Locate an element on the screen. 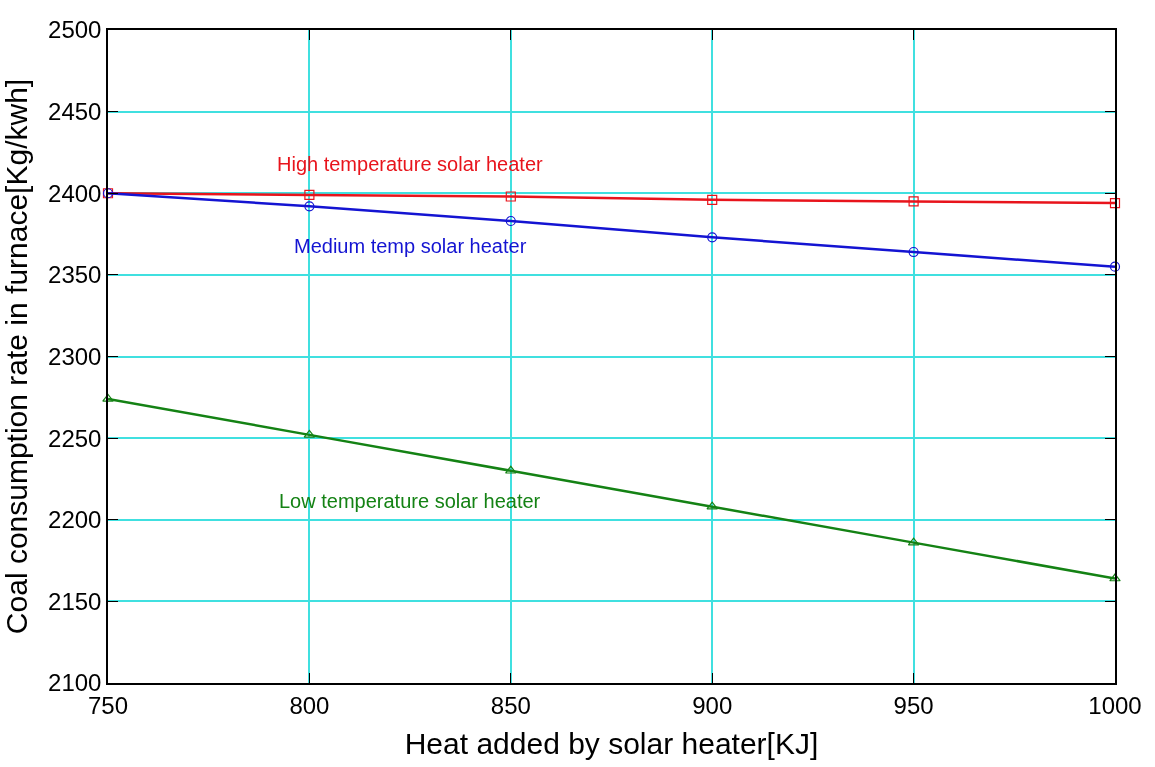  y-tick-label: 2400 is located at coordinates (75, 193).